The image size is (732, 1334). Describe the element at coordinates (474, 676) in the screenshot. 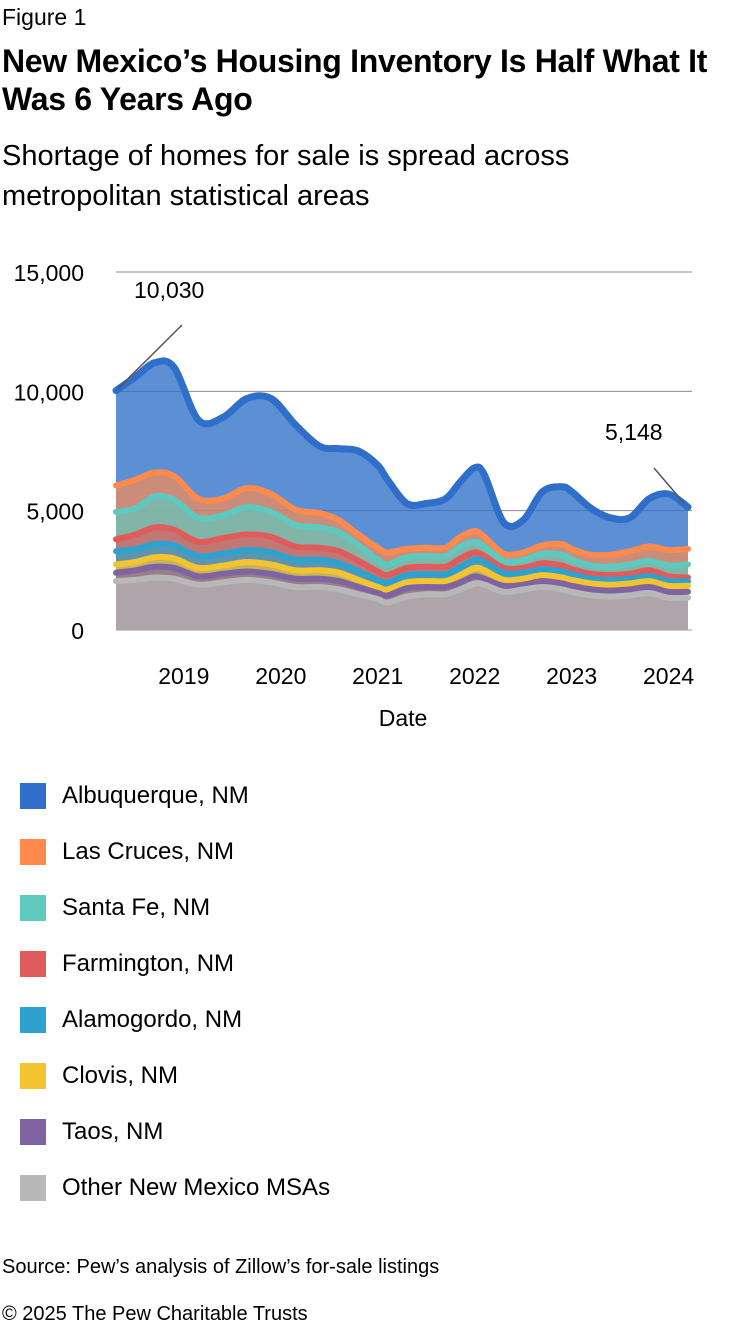

I see `x-tick-label: 2022` at that location.